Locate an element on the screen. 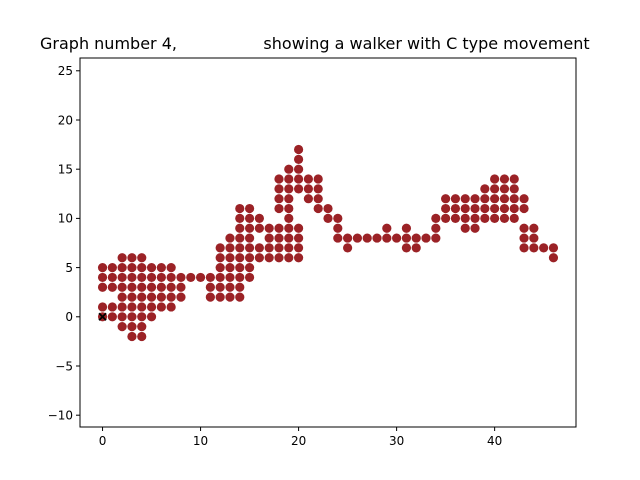 This screenshot has height=480, width=640. x-axis: 0 10 20 30 40 is located at coordinates (300, 437).